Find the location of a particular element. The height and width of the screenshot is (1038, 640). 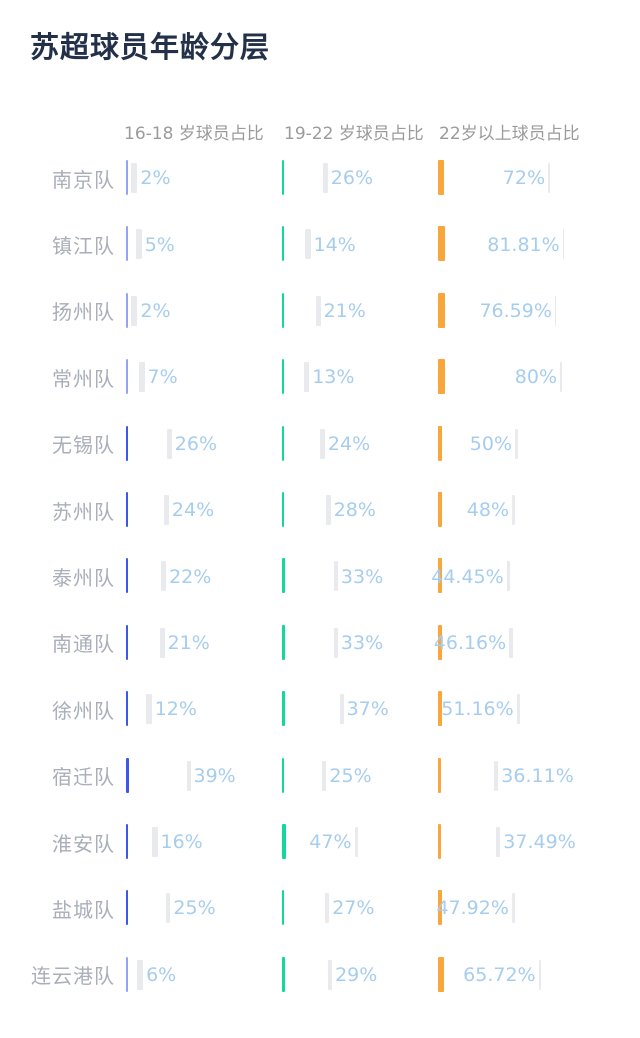

team-label: 镇江队 is located at coordinates (83, 246).